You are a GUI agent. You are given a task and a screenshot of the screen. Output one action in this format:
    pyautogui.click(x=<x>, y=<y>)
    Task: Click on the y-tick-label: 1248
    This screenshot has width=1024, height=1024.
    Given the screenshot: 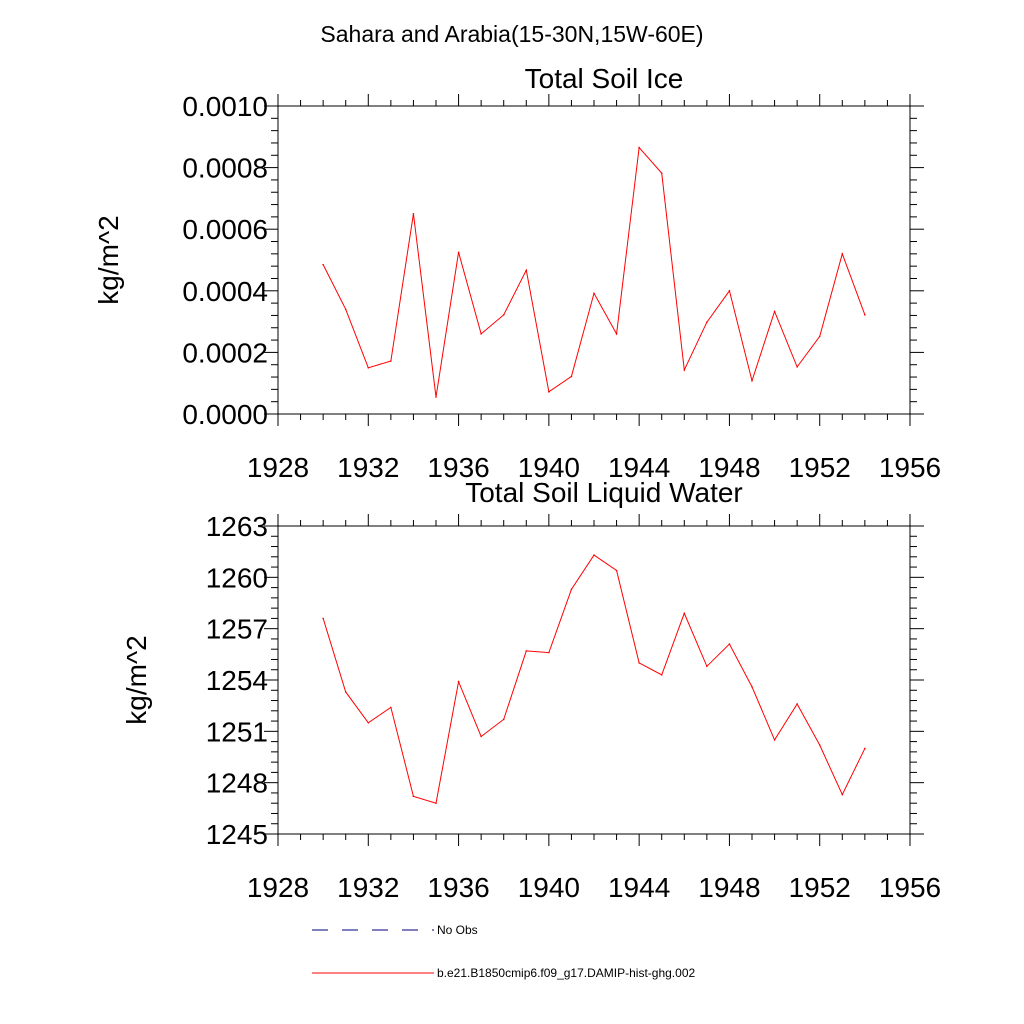 What is the action you would take?
    pyautogui.click(x=237, y=783)
    